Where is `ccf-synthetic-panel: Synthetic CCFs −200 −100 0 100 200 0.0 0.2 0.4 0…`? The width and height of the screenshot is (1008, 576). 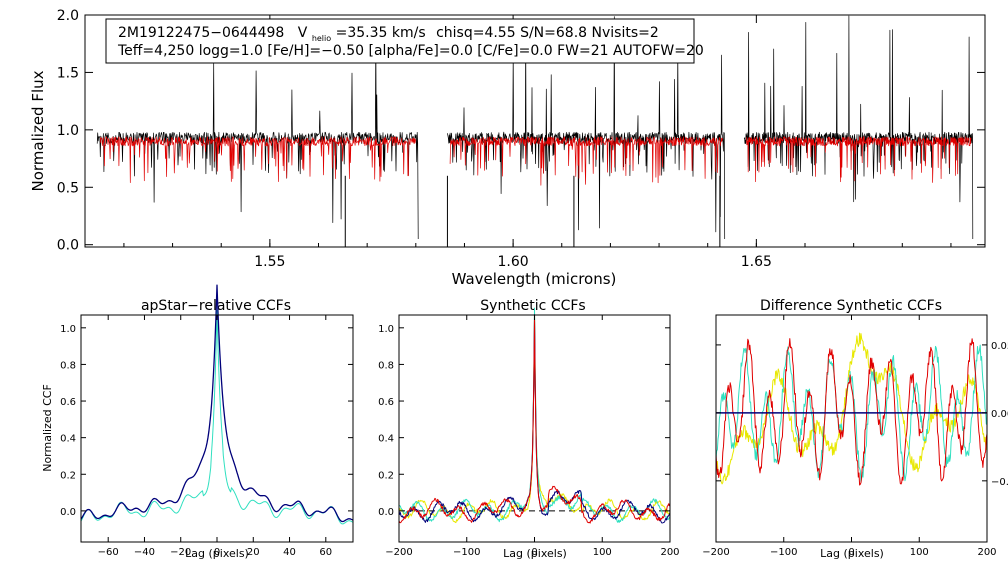
ccf-synthetic-panel: Synthetic CCFs −200 −100 0 100 200 0.0 0.2 0.4 0… is located at coordinates (528, 429).